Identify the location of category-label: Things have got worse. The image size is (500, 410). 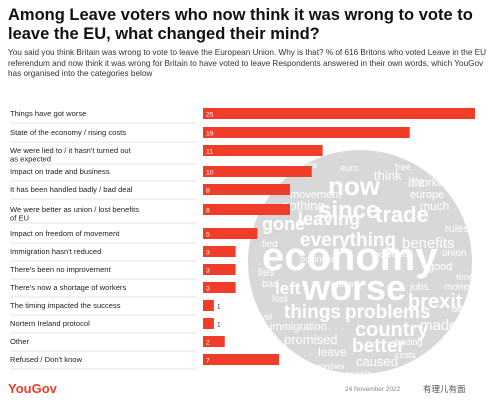
(48, 113).